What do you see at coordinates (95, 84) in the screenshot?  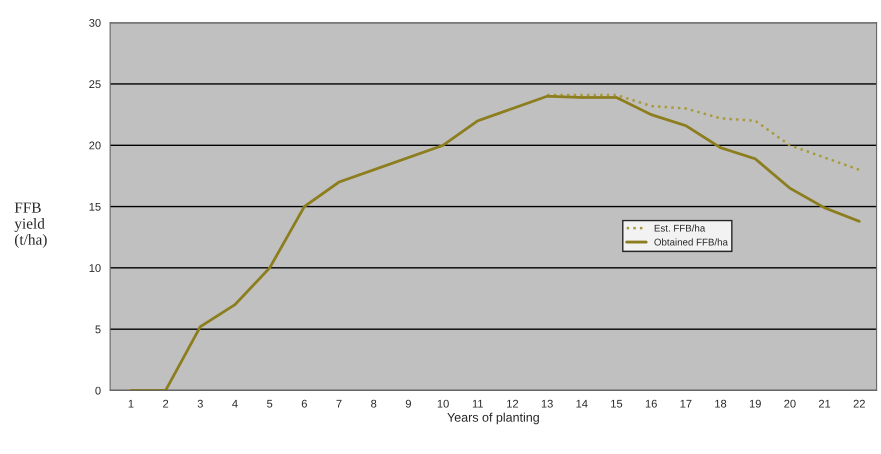 I see `y-tick-label: 25` at bounding box center [95, 84].